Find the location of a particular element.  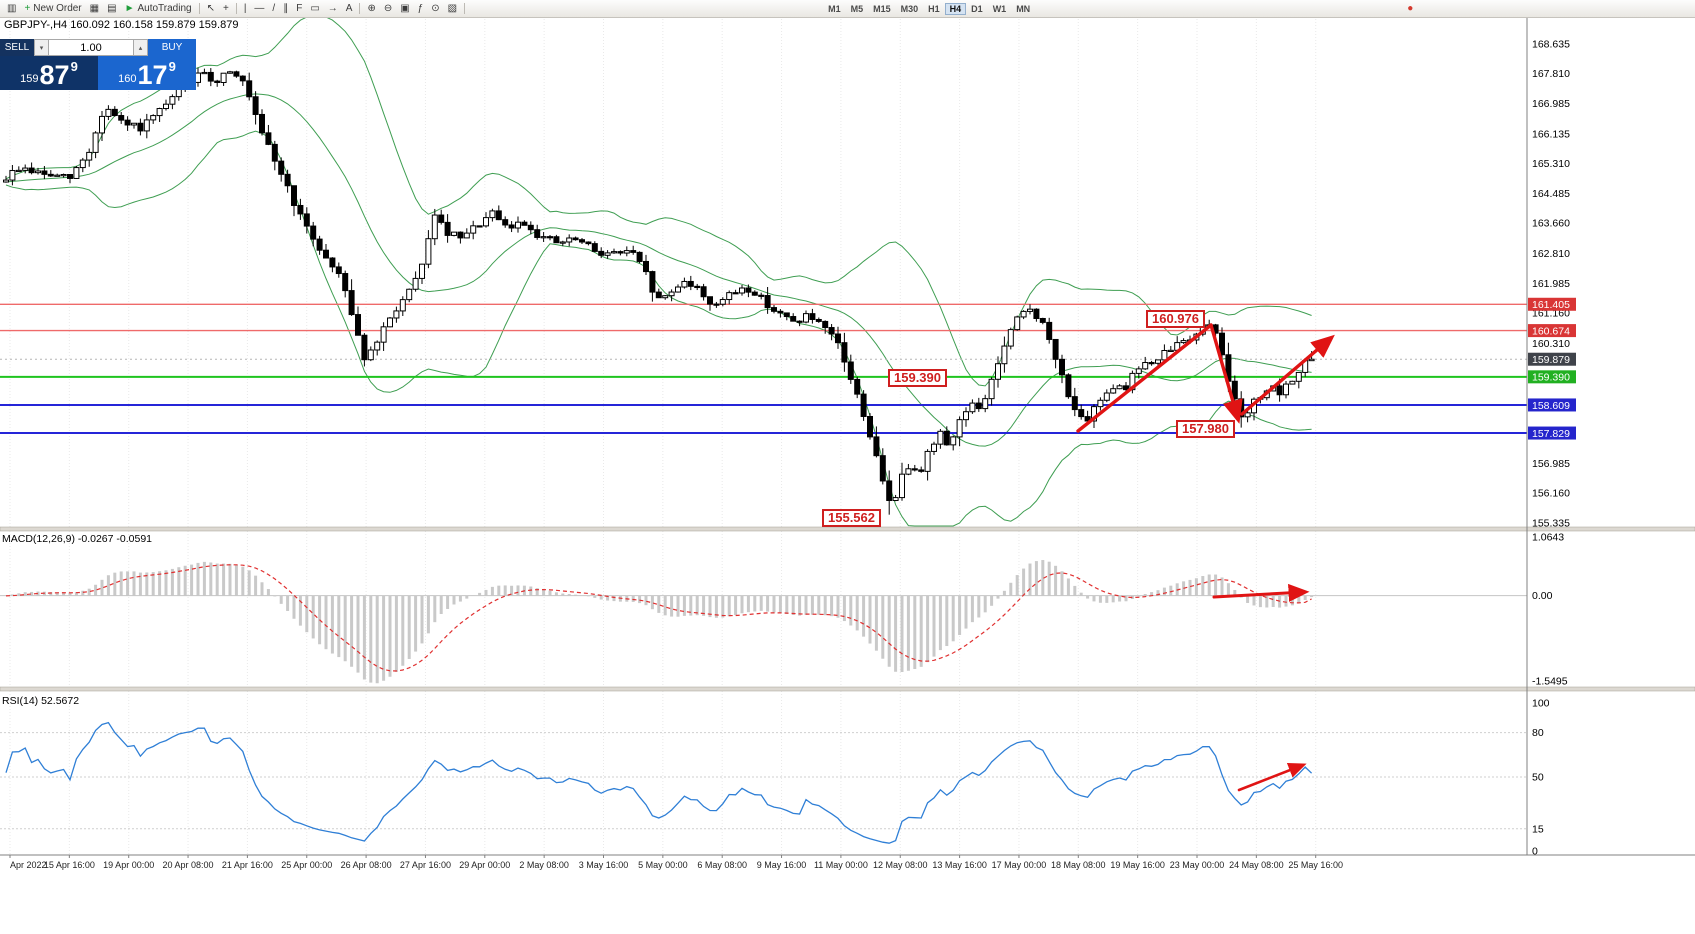

autotrading-button: ► AutoTrading is located at coordinates (158, 8).